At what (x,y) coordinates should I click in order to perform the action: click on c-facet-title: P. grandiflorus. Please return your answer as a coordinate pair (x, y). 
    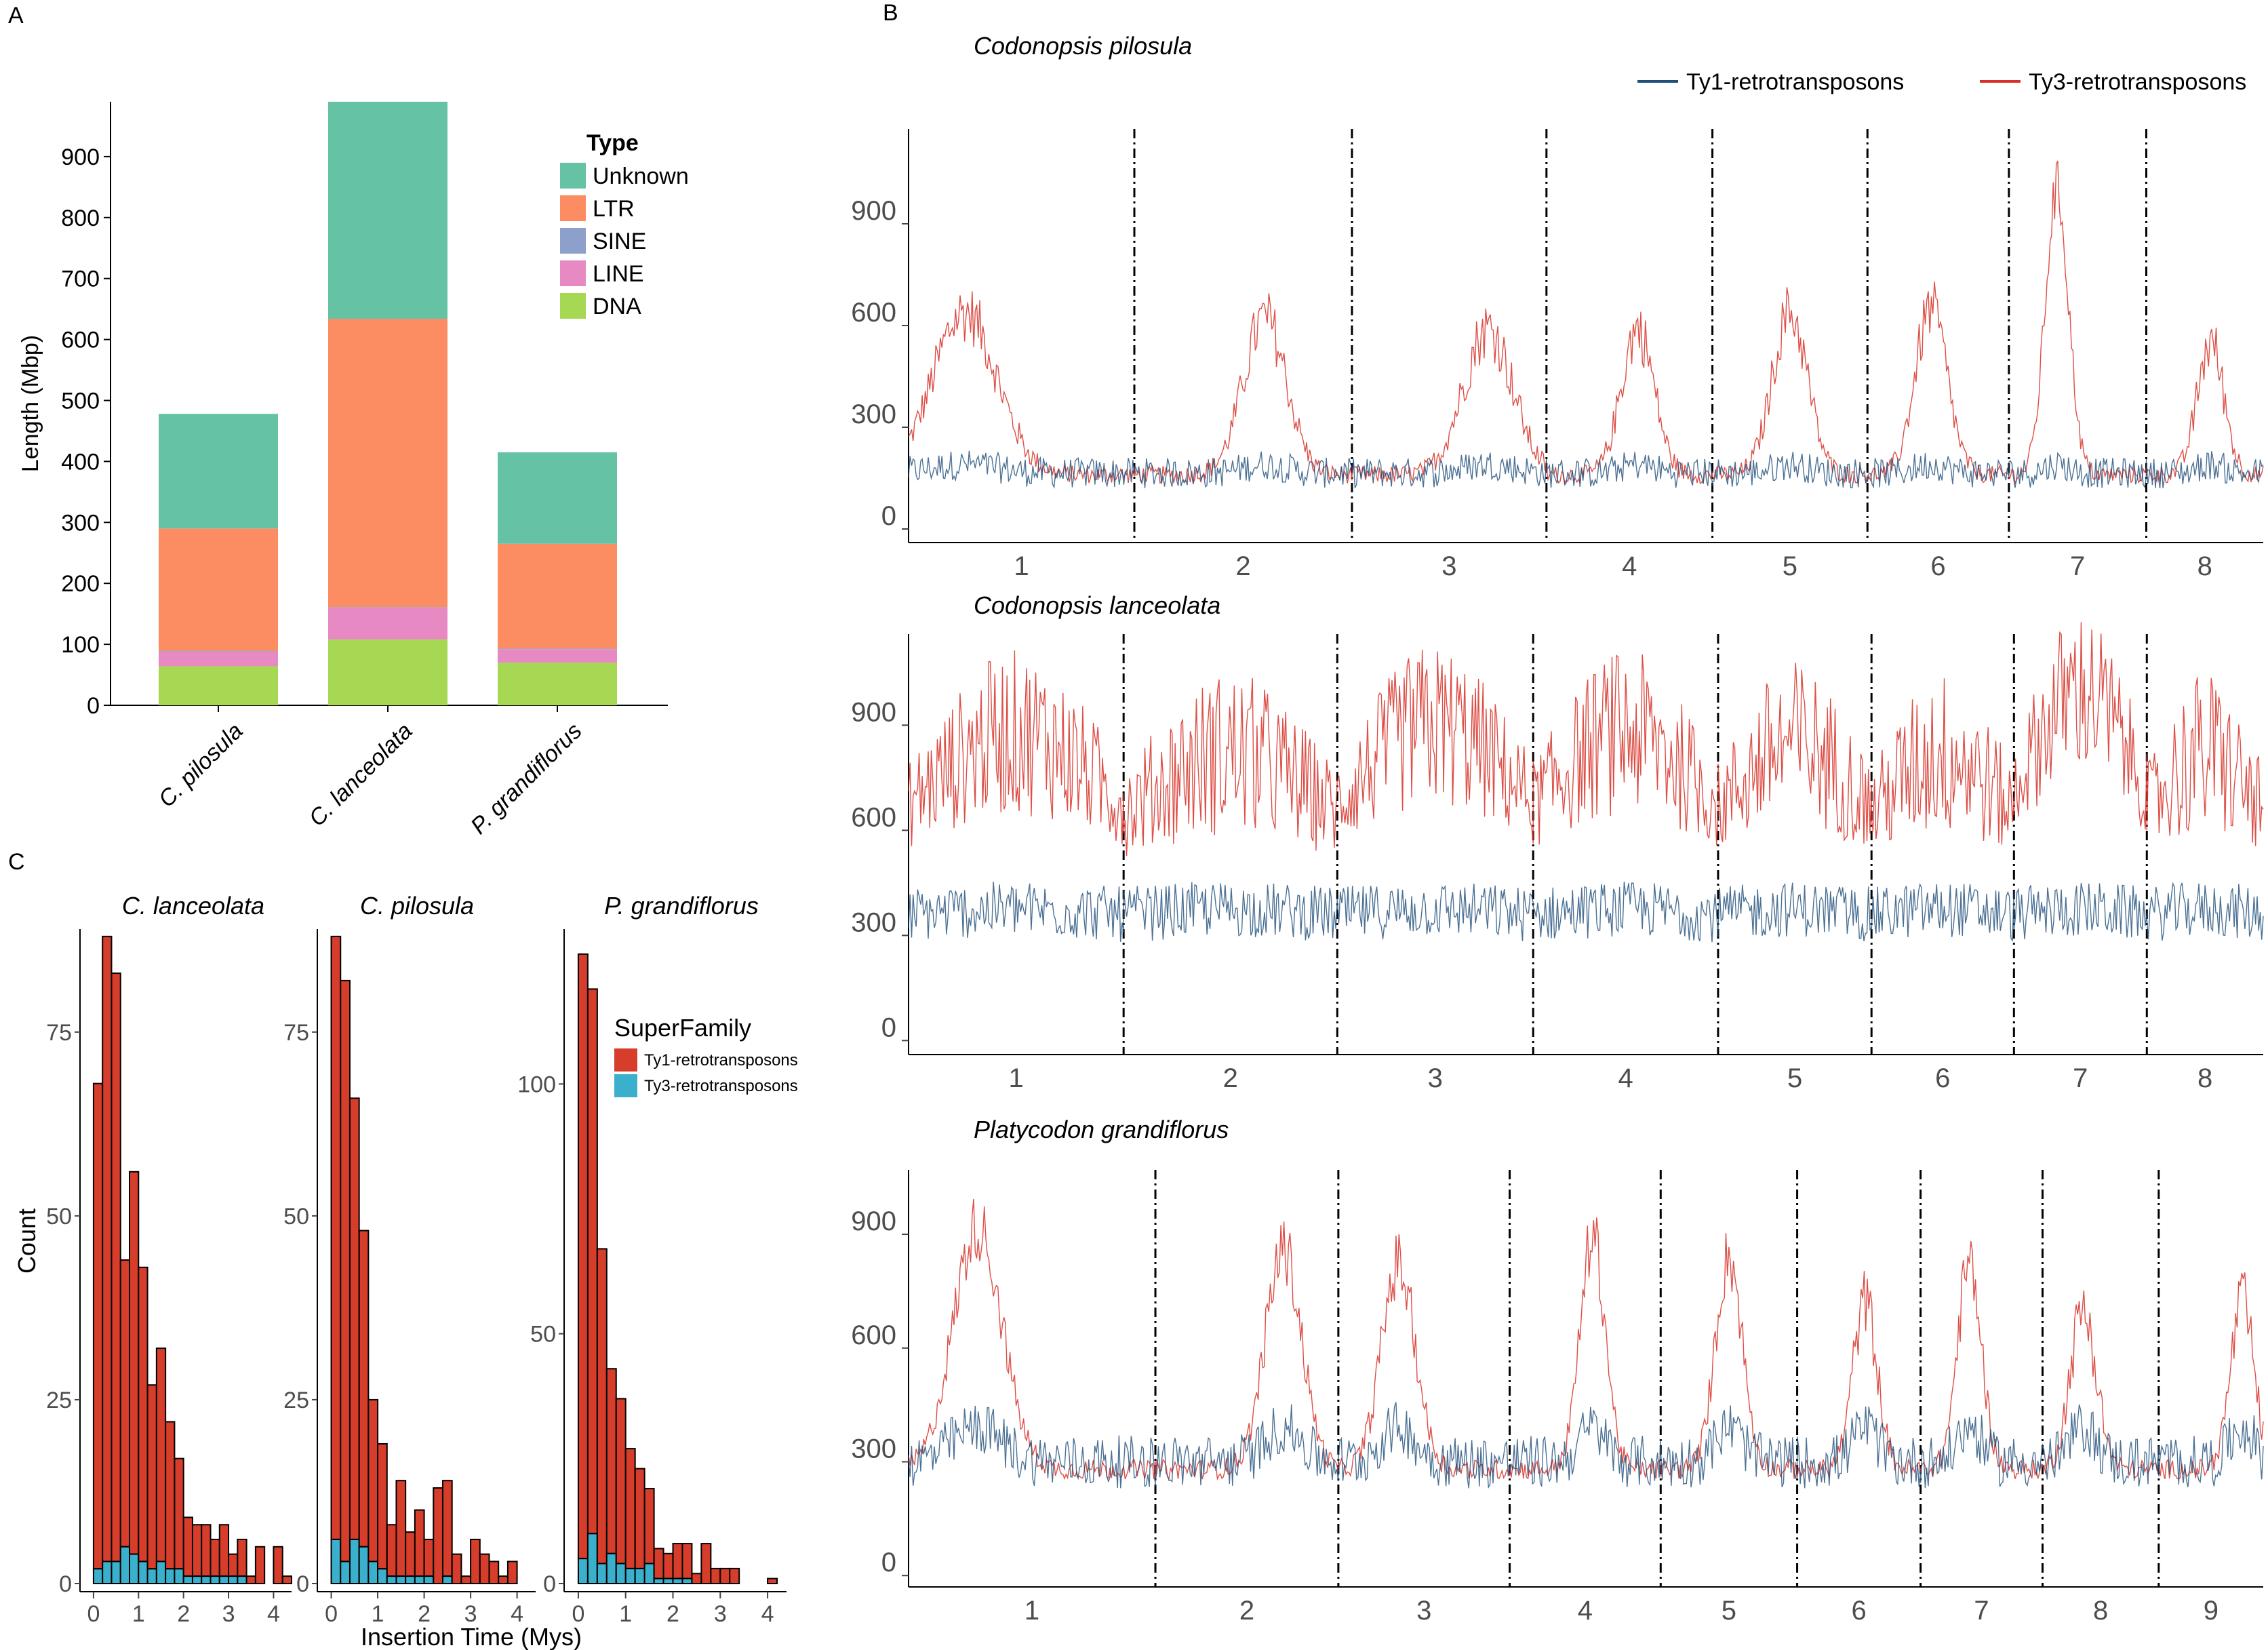
    Looking at the image, I should click on (681, 906).